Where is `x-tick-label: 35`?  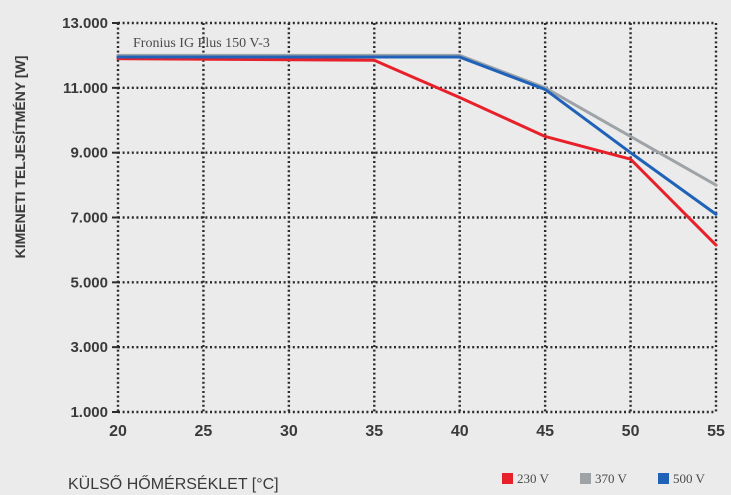
x-tick-label: 35 is located at coordinates (374, 431).